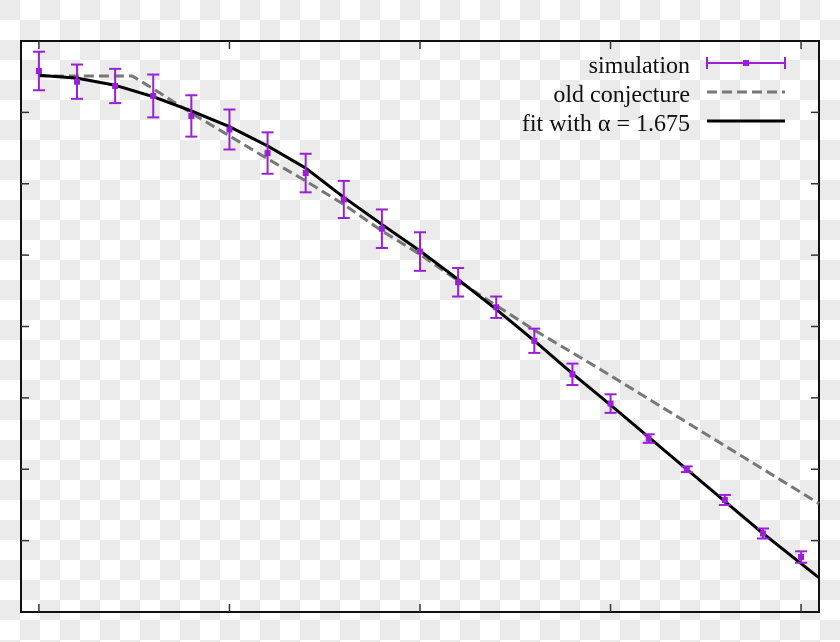 This screenshot has height=642, width=840. Describe the element at coordinates (621, 95) in the screenshot. I see `legend-label-old-conjecture: old conjecture` at that location.